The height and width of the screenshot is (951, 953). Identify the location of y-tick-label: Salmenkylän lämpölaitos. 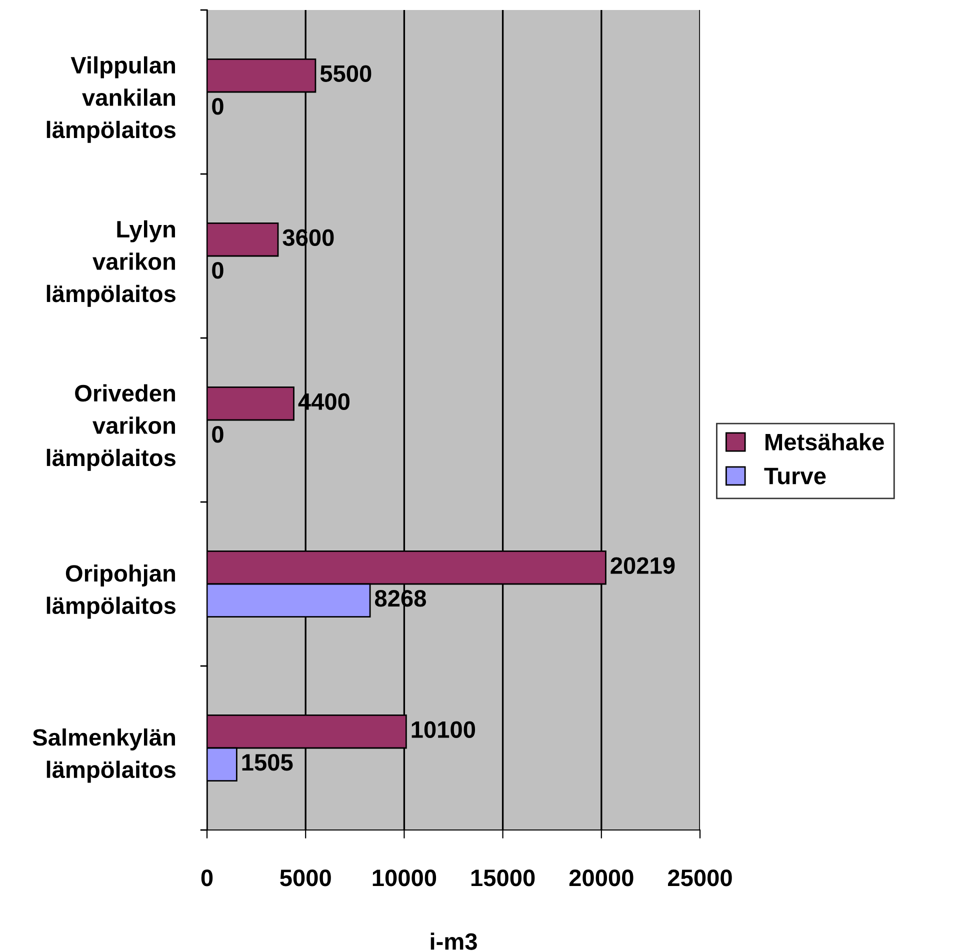
(104, 755).